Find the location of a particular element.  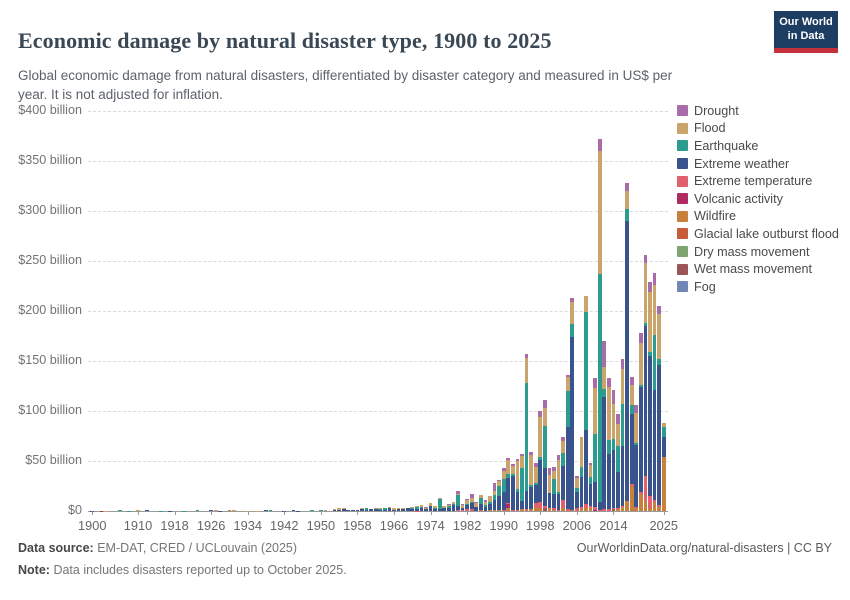

bar-1997 is located at coordinates (535, 487).